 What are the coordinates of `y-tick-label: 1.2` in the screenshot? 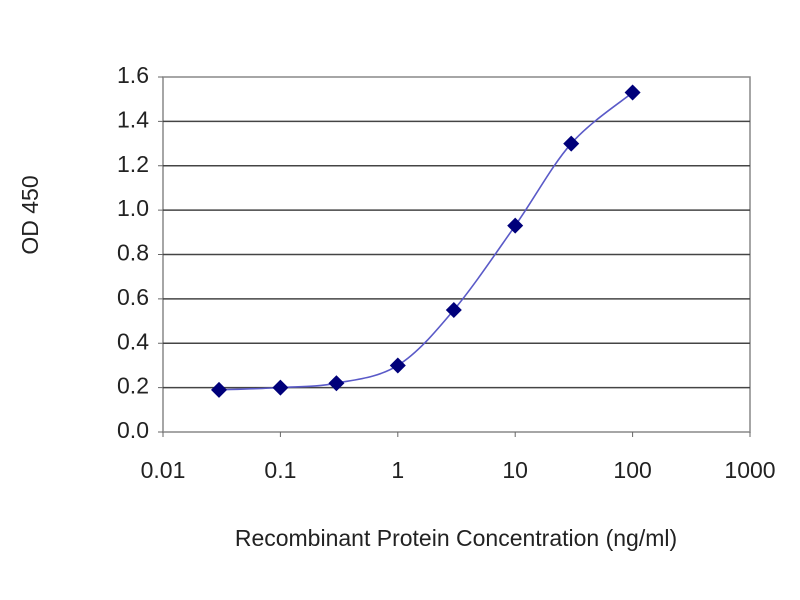 It's located at (133, 164).